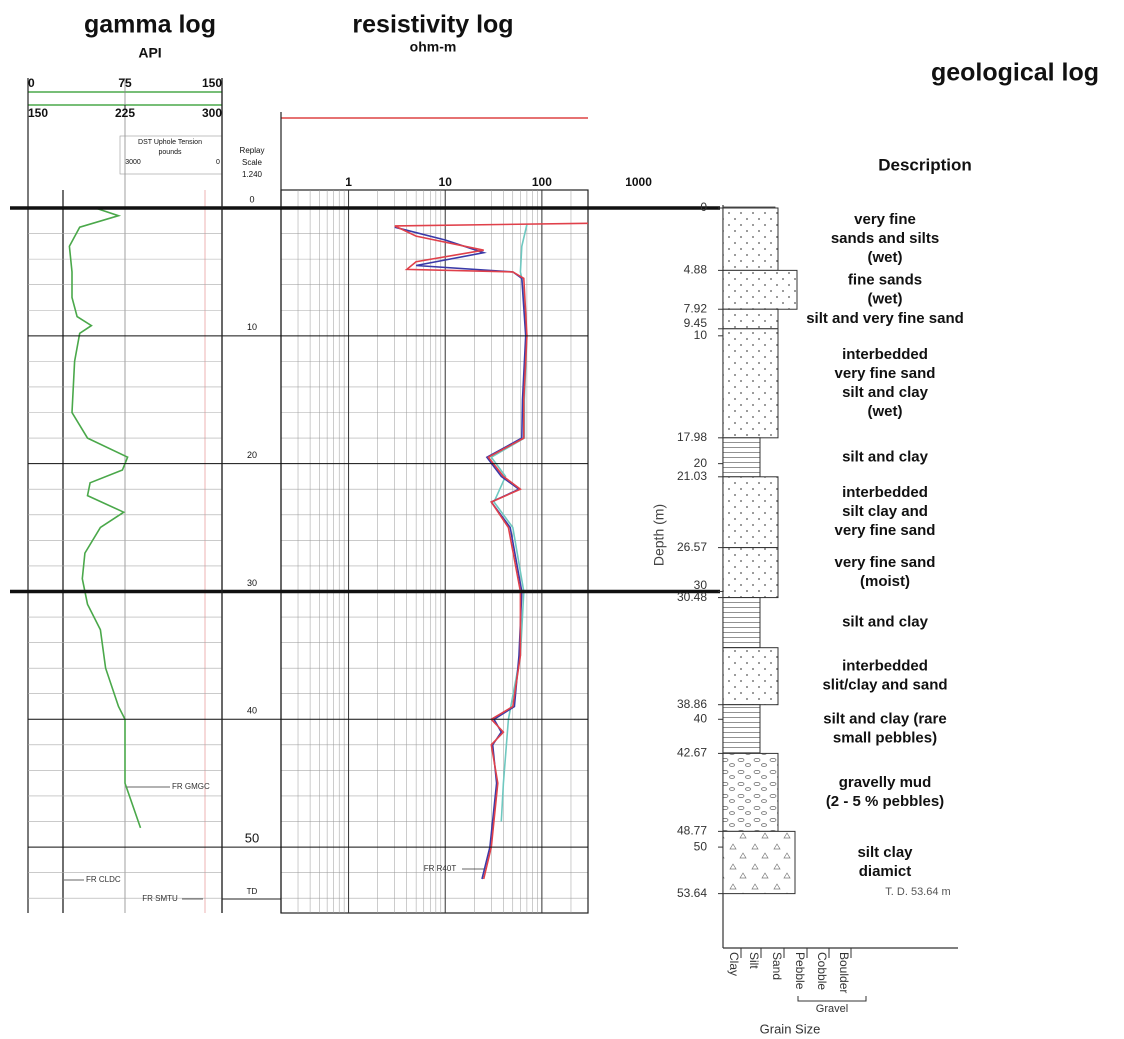 The image size is (1124, 1039). Describe the element at coordinates (885, 411) in the screenshot. I see `layer-description: (wet)` at that location.